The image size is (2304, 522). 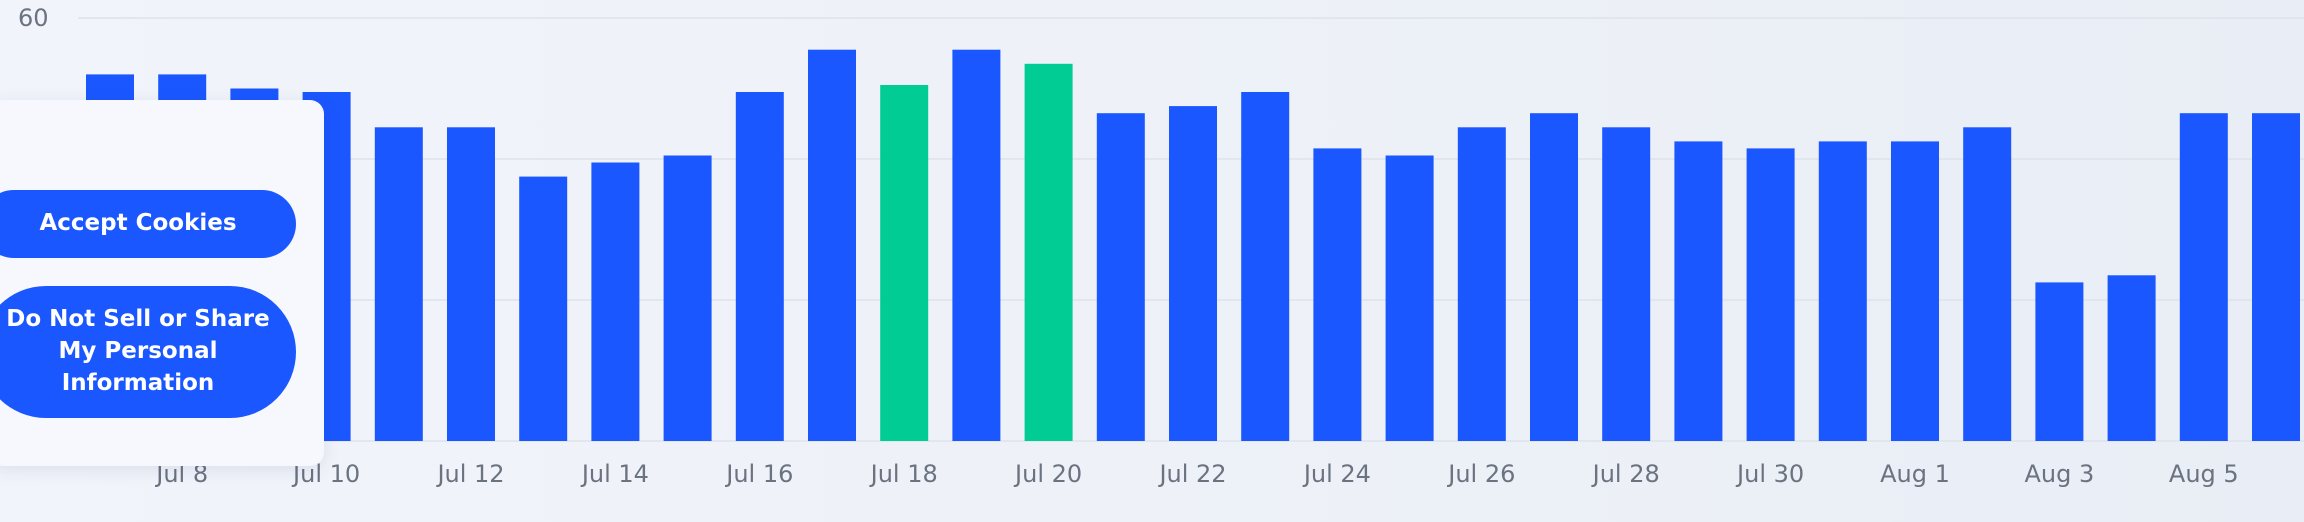 I want to click on x-tick-label: Jul 22, so click(x=1191, y=474).